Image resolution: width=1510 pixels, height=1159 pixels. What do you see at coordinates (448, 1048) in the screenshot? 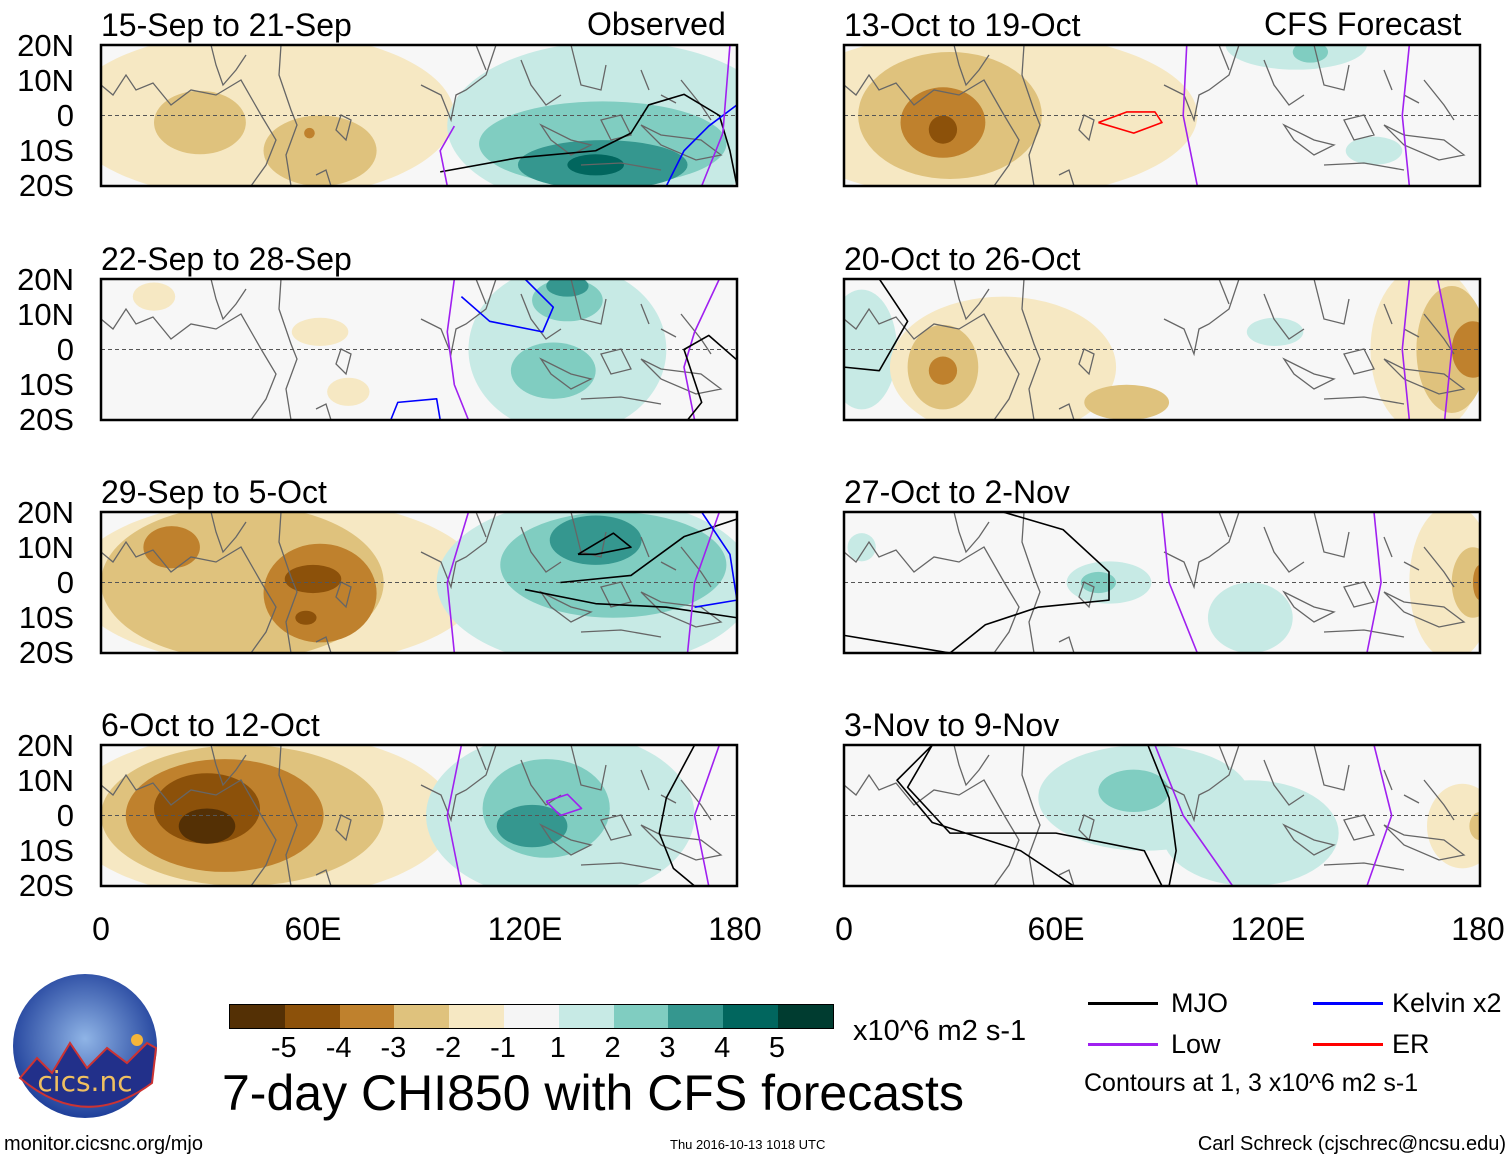
I see `colorbar-label: -2` at bounding box center [448, 1048].